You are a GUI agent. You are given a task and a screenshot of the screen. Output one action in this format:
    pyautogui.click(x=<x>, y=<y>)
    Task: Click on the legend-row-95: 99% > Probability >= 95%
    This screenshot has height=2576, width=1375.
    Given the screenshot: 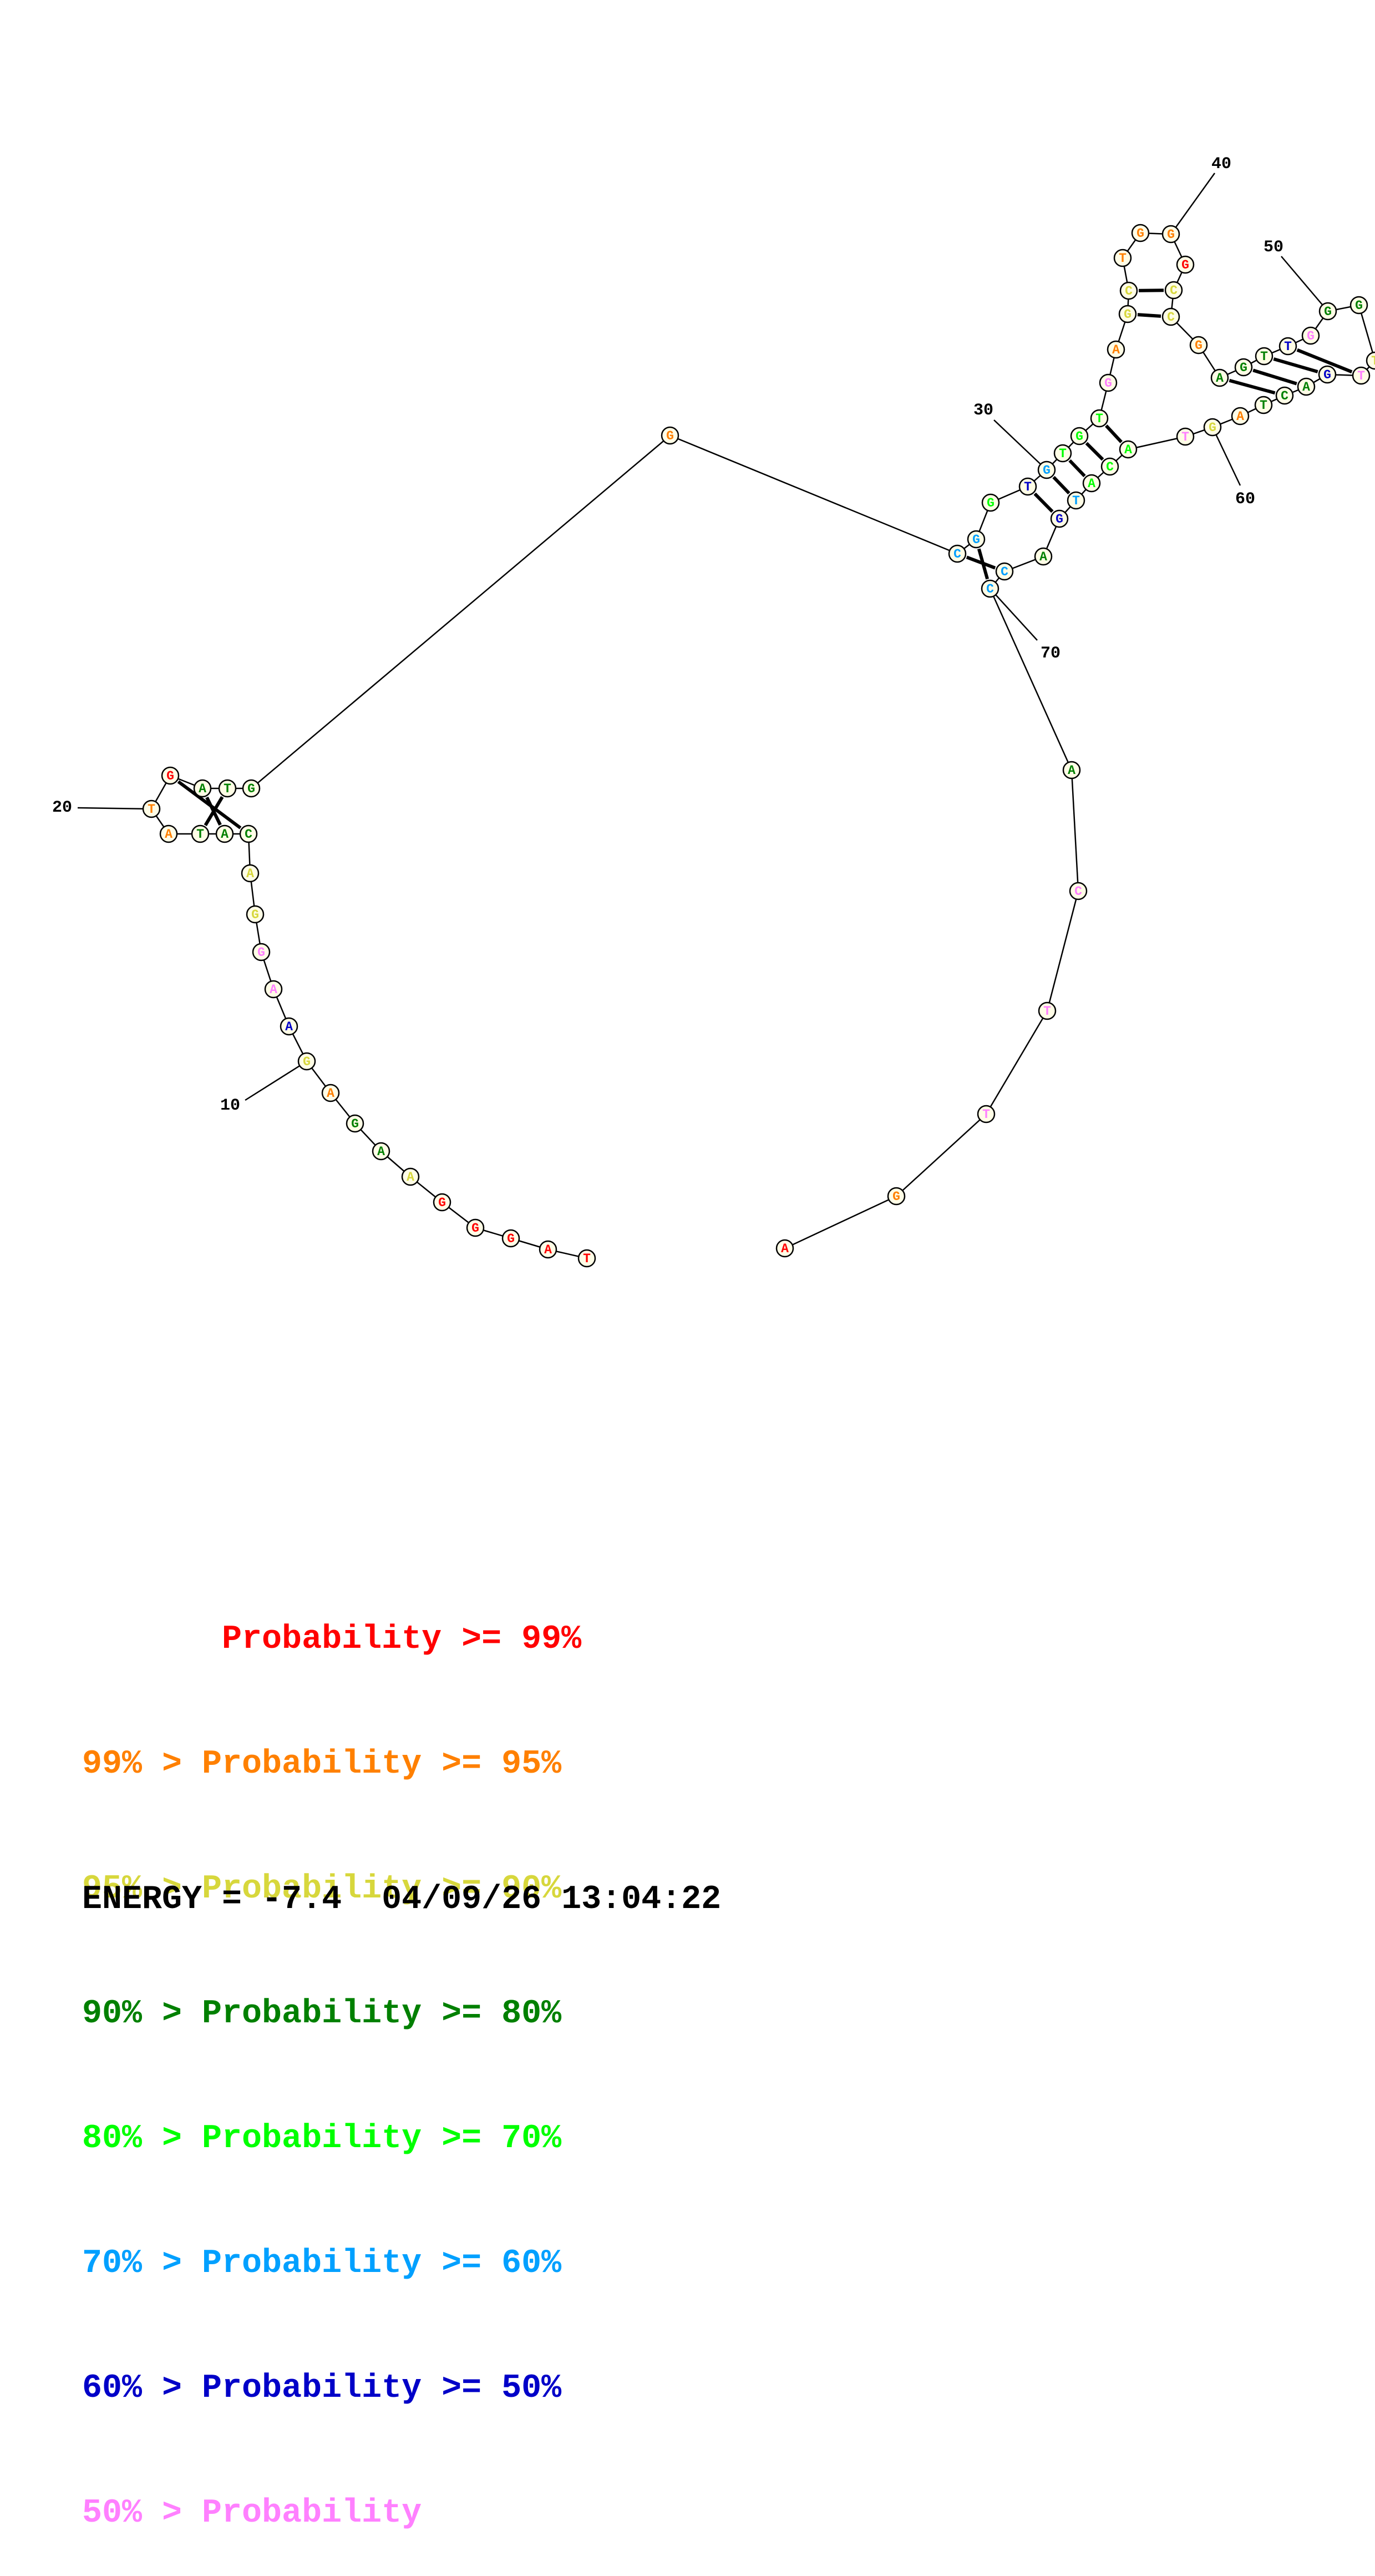 What is the action you would take?
    pyautogui.click(x=322, y=1764)
    